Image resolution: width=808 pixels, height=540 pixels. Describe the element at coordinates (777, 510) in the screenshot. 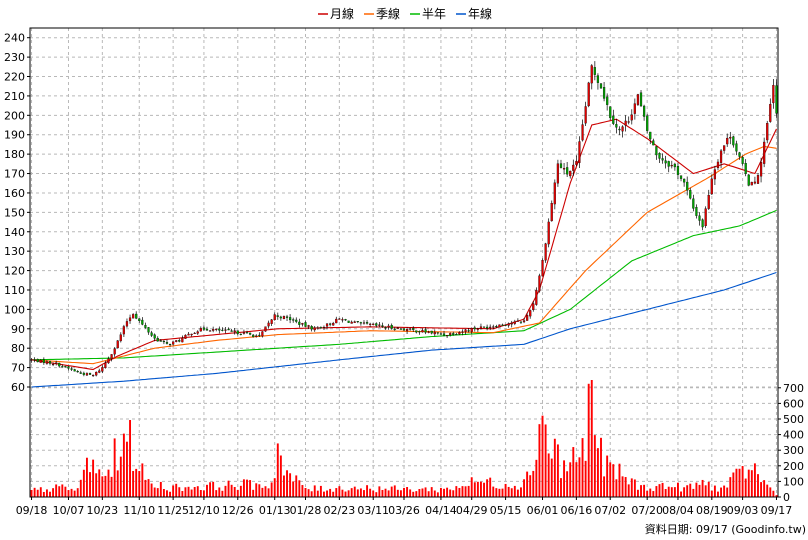

I see `date-tick-label: 09/17` at that location.